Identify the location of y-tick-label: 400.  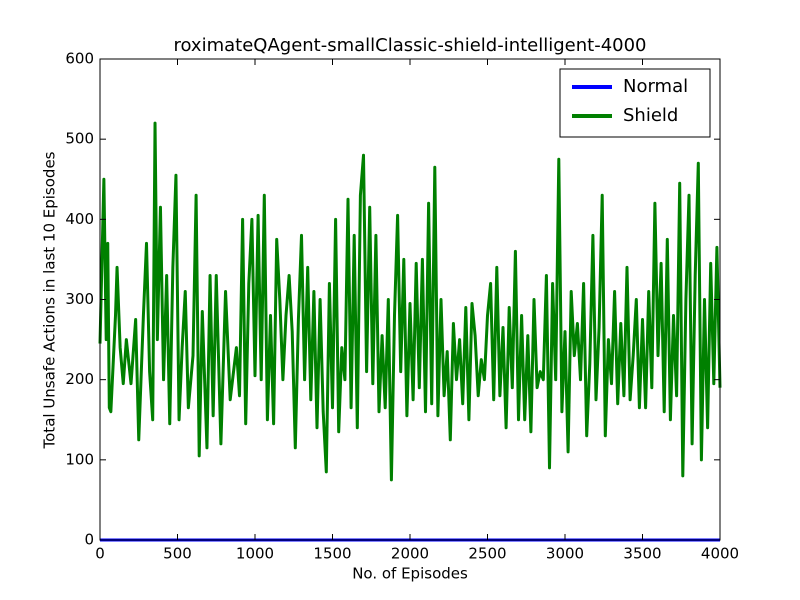
(79, 219).